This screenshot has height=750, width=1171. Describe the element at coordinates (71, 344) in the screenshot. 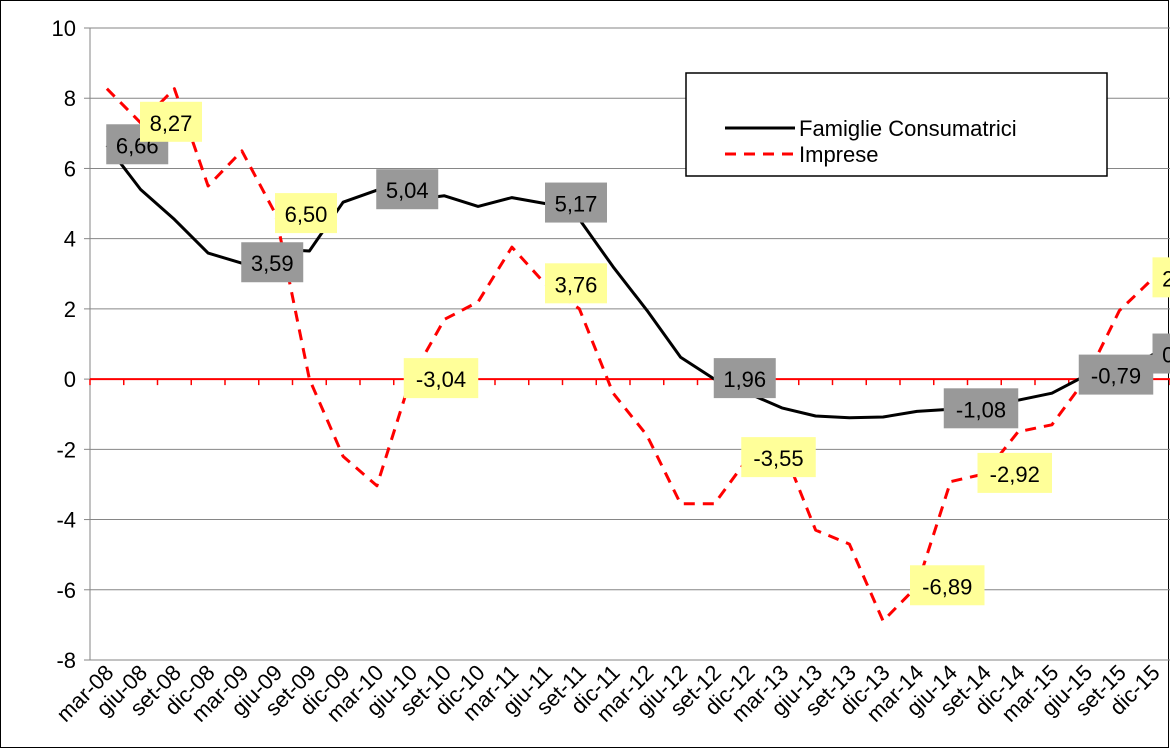

I see `y-axis: 10 8 6 4 2 0 -2 -4 -6 -8` at that location.